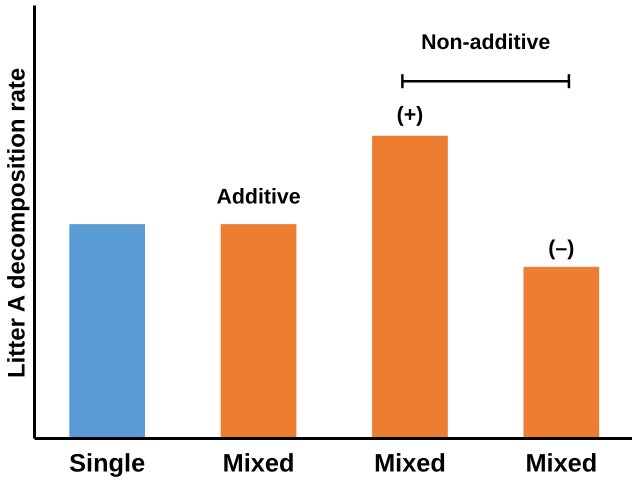 This screenshot has height=480, width=632. Describe the element at coordinates (107, 464) in the screenshot. I see `x-tick-label: Single` at that location.